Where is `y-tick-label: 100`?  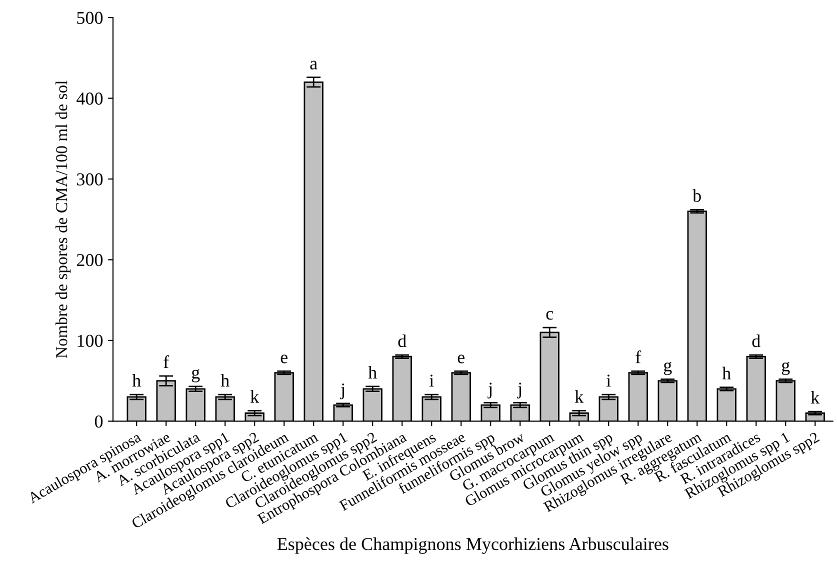 y-tick-label: 100 is located at coordinates (90, 340).